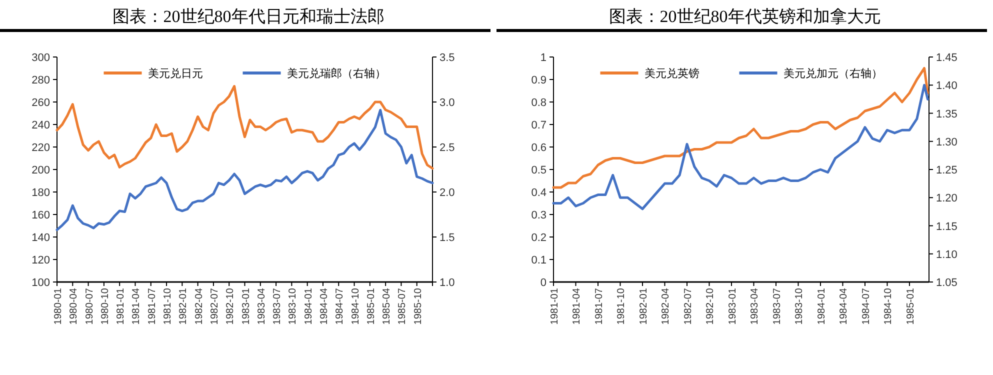 The height and width of the screenshot is (375, 993). What do you see at coordinates (947, 170) in the screenshot?
I see `y2-tick-label: 1.25` at bounding box center [947, 170].